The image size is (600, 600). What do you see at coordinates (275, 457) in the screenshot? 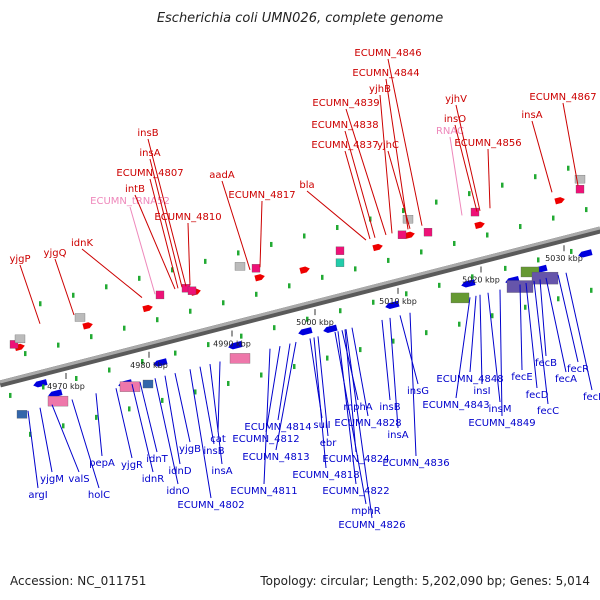
I see `gene-label-ecumn_4813: ECUMN_4813` at bounding box center [275, 457].